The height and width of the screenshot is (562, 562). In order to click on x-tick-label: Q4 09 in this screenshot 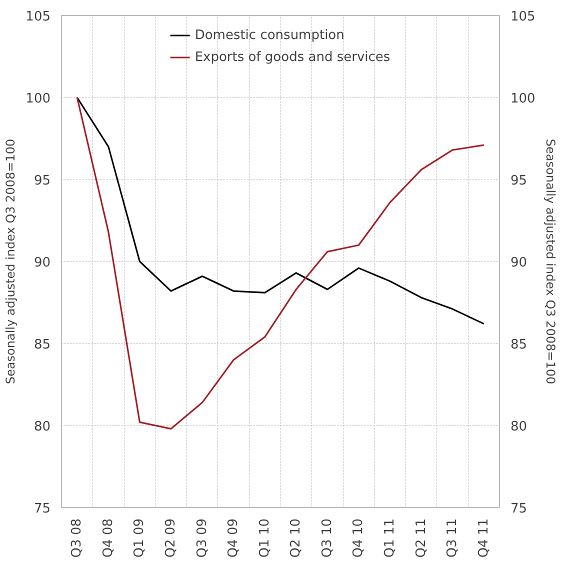, I will do `click(234, 538)`.